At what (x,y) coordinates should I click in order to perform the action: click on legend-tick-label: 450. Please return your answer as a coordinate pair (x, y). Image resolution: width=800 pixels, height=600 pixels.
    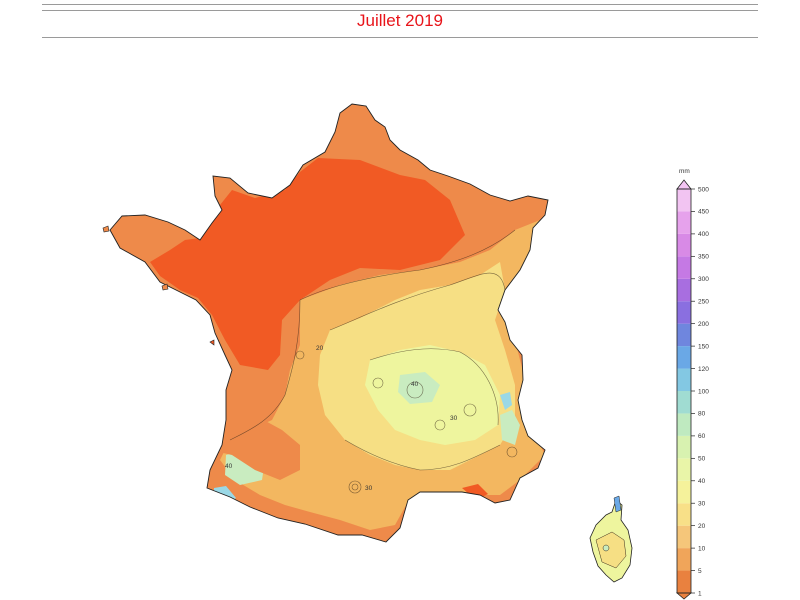
    Looking at the image, I should click on (703, 212).